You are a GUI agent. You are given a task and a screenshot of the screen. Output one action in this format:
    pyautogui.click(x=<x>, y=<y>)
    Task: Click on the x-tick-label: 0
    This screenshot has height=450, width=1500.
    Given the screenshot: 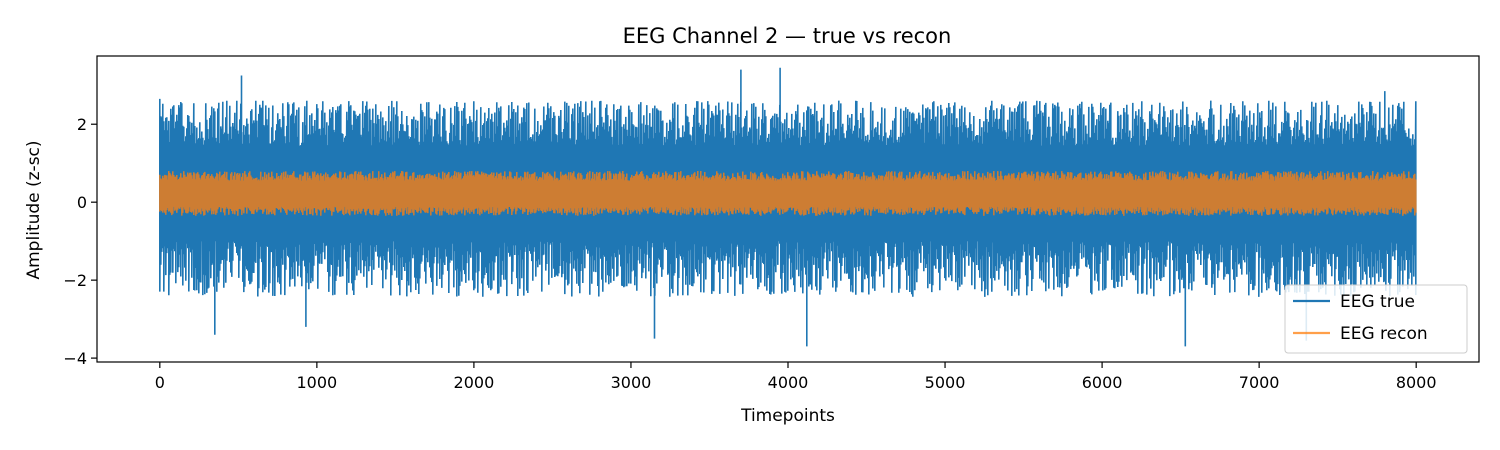 What is the action you would take?
    pyautogui.click(x=160, y=382)
    